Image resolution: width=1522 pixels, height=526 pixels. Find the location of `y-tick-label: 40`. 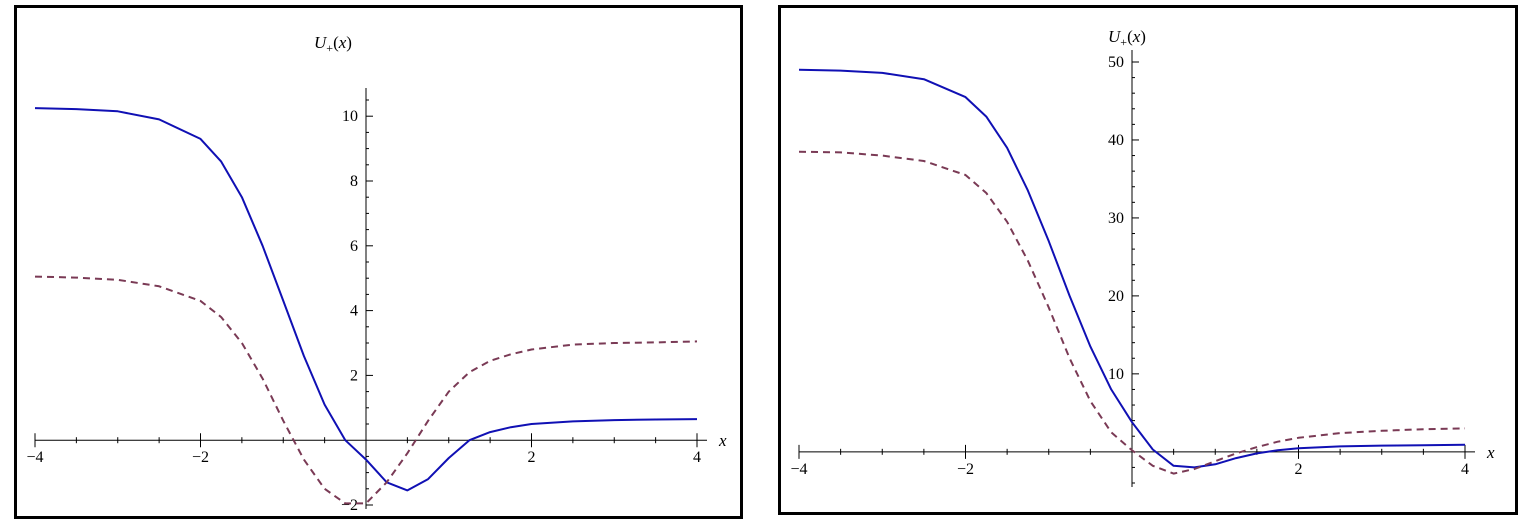

y-tick-label: 40 is located at coordinates (1116, 140).